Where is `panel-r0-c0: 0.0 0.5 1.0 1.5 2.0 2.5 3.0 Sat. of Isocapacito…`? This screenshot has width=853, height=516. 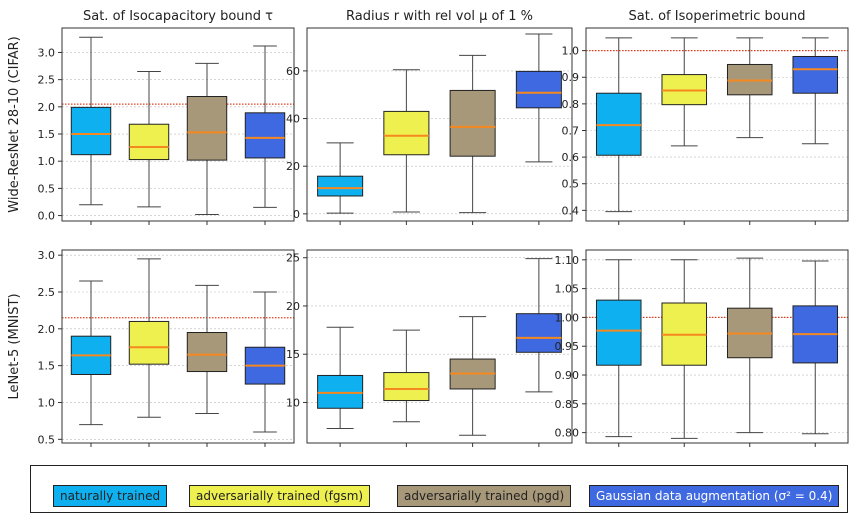
panel-r0-c0: 0.0 0.5 1.0 1.5 2.0 2.5 3.0 Sat. of Isocapacito… is located at coordinates (151, 117).